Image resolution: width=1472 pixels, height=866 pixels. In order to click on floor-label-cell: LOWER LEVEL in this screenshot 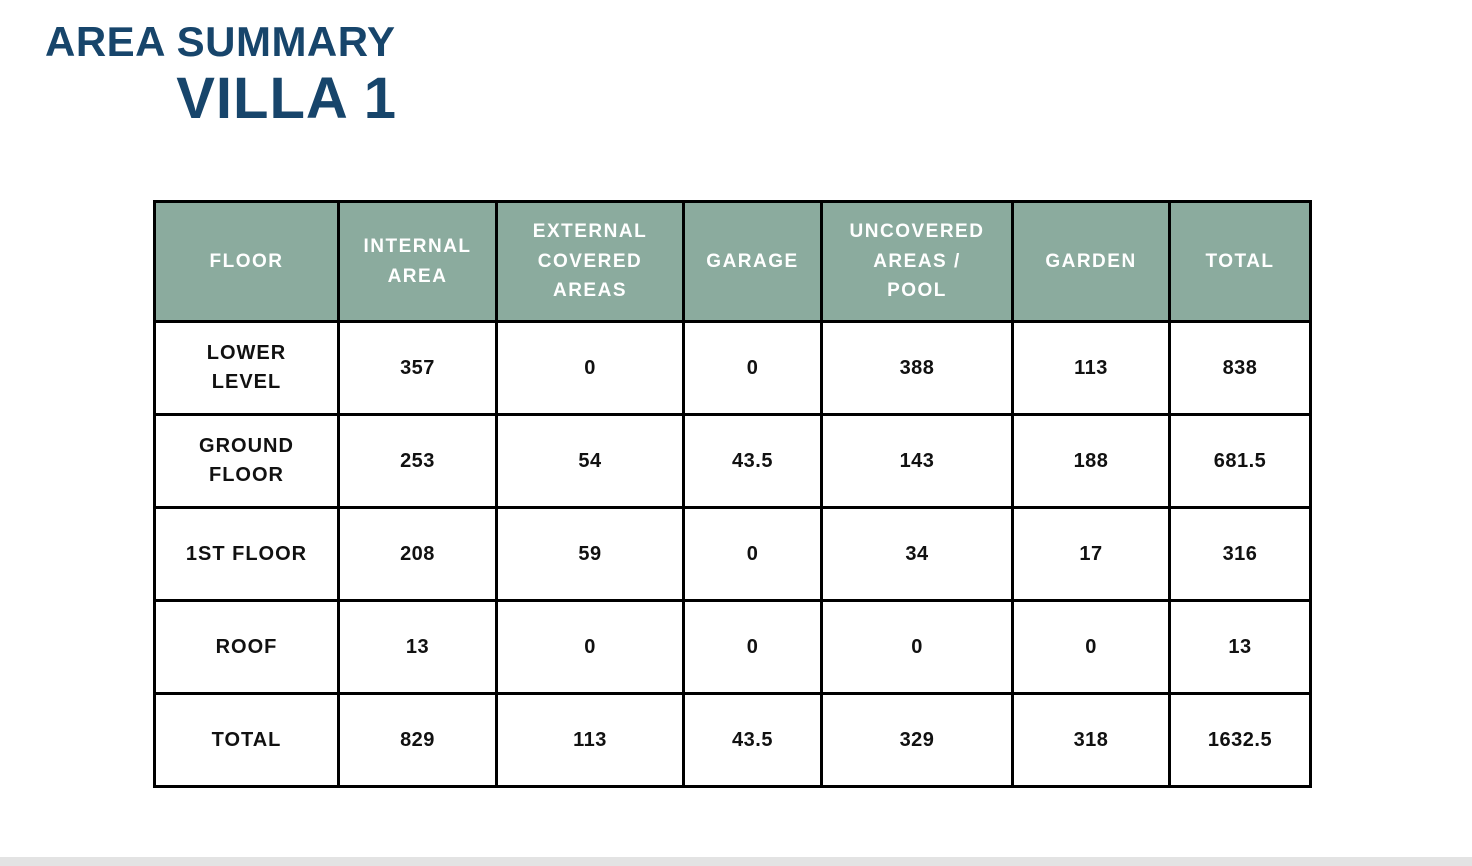, I will do `click(246, 368)`.